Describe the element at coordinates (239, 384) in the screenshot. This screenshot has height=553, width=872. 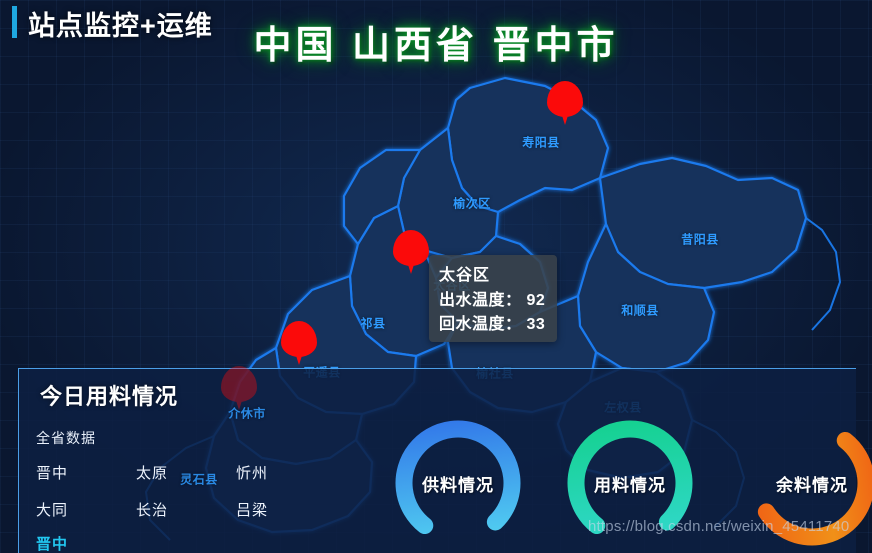
I see `map-marker-jiexiu` at that location.